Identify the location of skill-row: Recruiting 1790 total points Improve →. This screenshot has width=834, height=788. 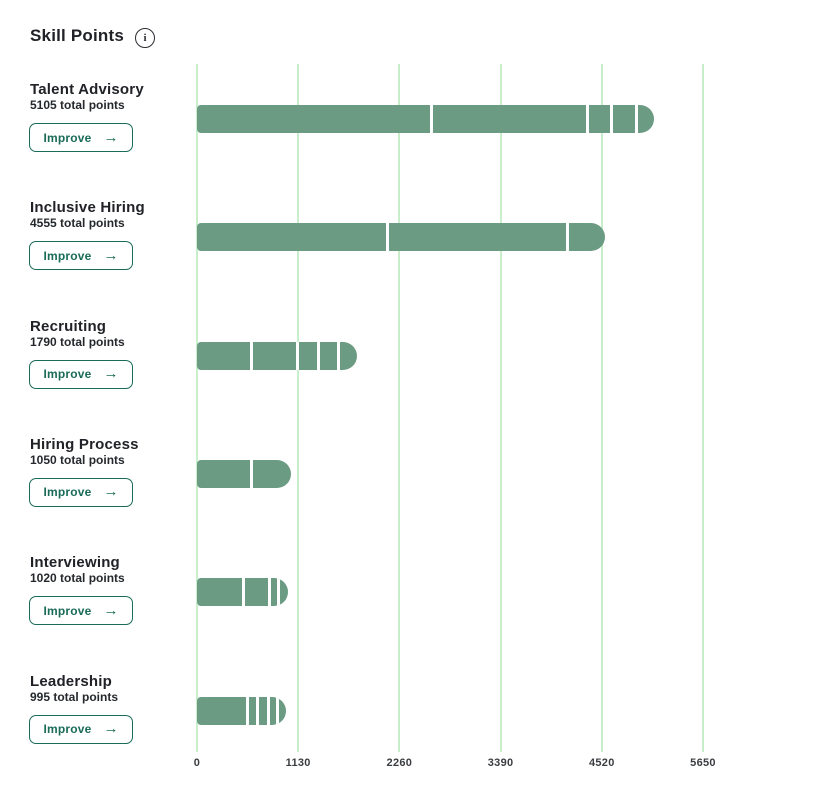
(417, 377).